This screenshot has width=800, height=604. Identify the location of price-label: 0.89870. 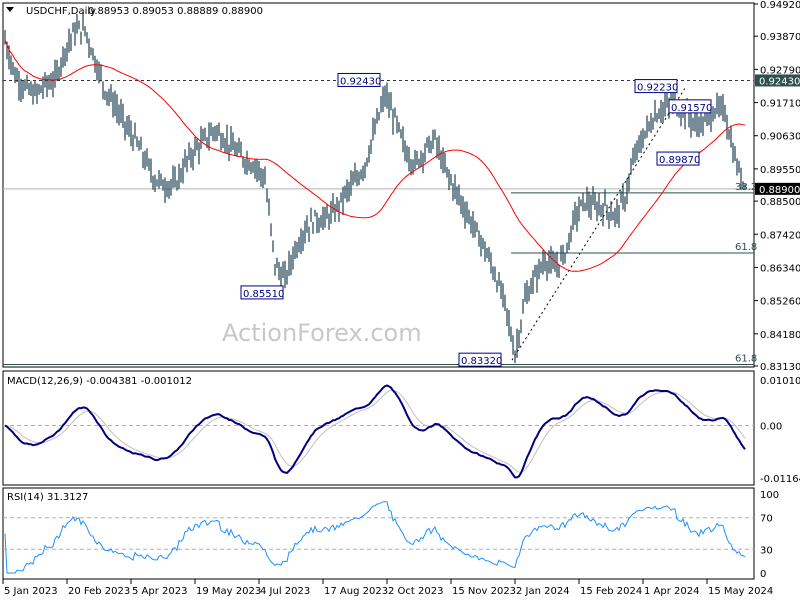
(679, 160).